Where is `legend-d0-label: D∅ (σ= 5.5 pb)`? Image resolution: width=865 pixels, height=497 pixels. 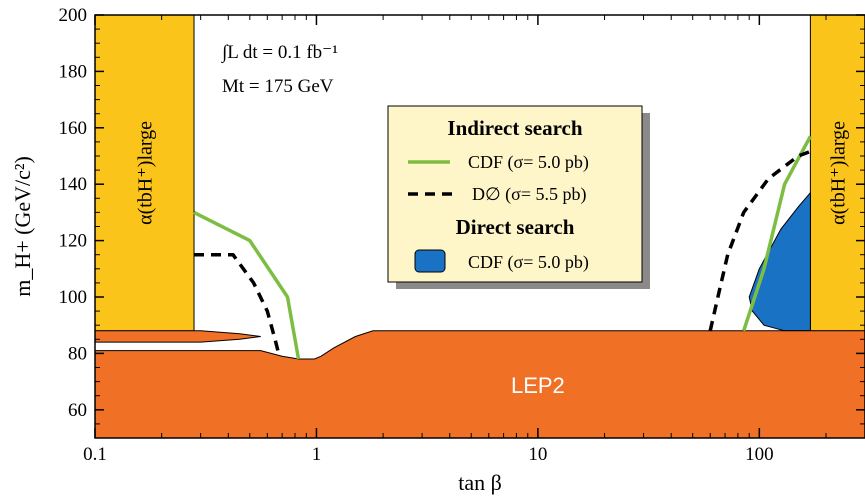
legend-d0-label: D∅ (σ= 5.5 pb) is located at coordinates (529, 194).